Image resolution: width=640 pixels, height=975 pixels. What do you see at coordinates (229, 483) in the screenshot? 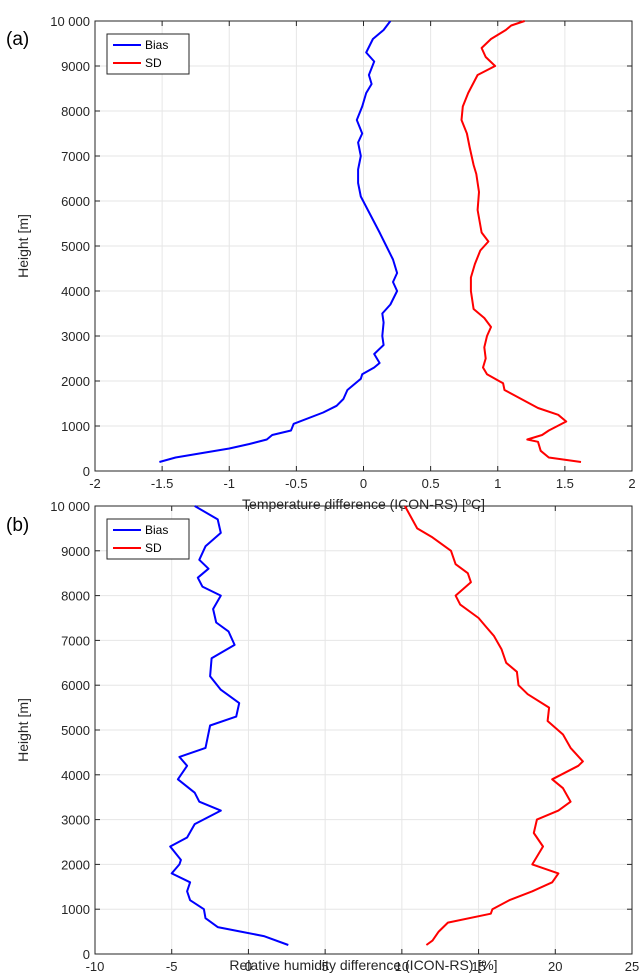
I see `x-tick-label: -1` at bounding box center [229, 483].